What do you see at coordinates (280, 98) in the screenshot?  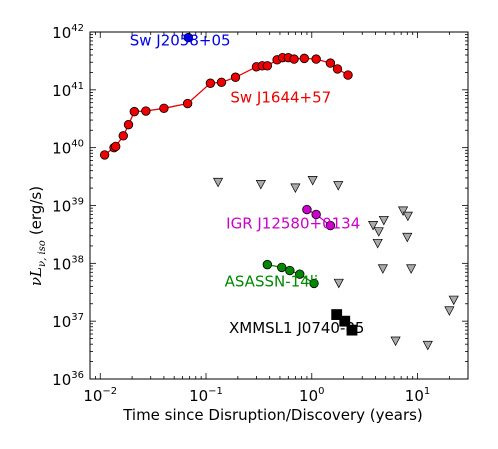 I see `annotation-sw-j1644-57: Sw J1644+57` at bounding box center [280, 98].